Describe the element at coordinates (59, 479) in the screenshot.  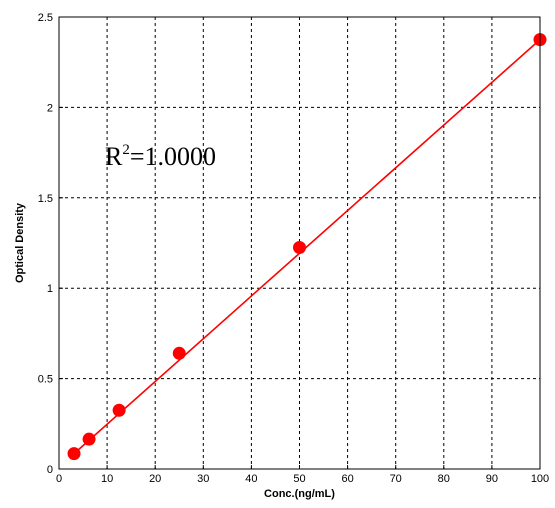
I see `x-tick-label: 0` at that location.